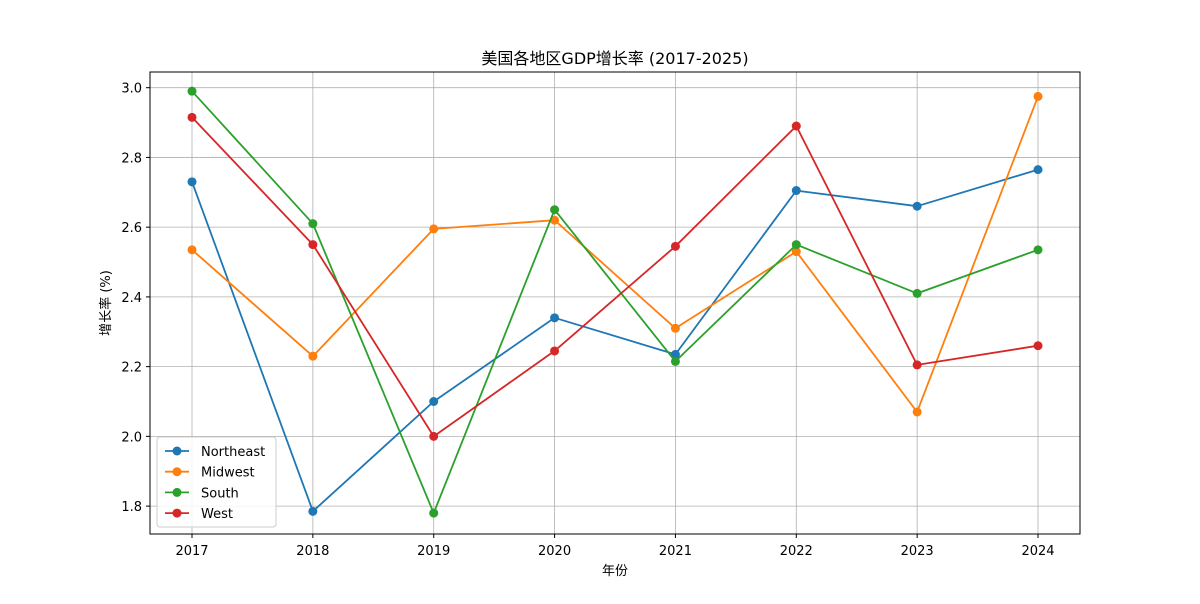 The height and width of the screenshot is (604, 1200). I want to click on y-tick-label: 2.4, so click(131, 298).